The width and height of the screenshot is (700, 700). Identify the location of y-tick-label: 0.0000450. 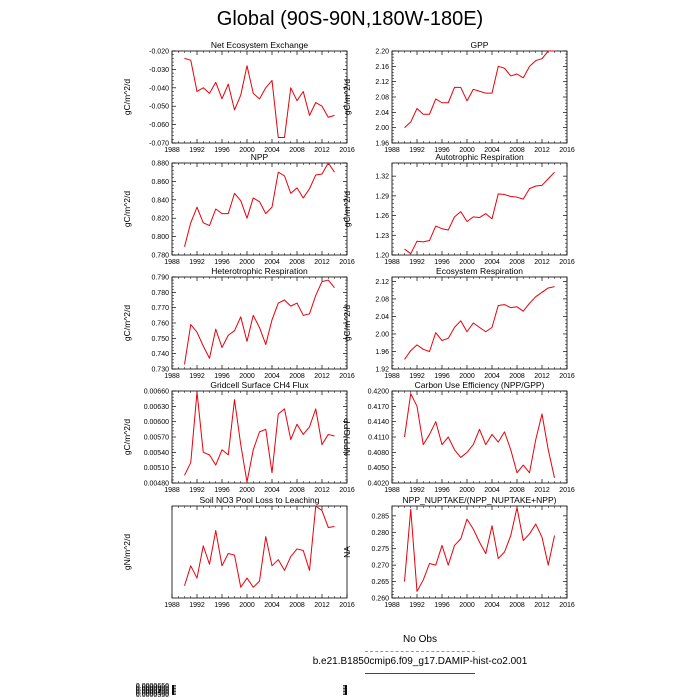
(152, 692).